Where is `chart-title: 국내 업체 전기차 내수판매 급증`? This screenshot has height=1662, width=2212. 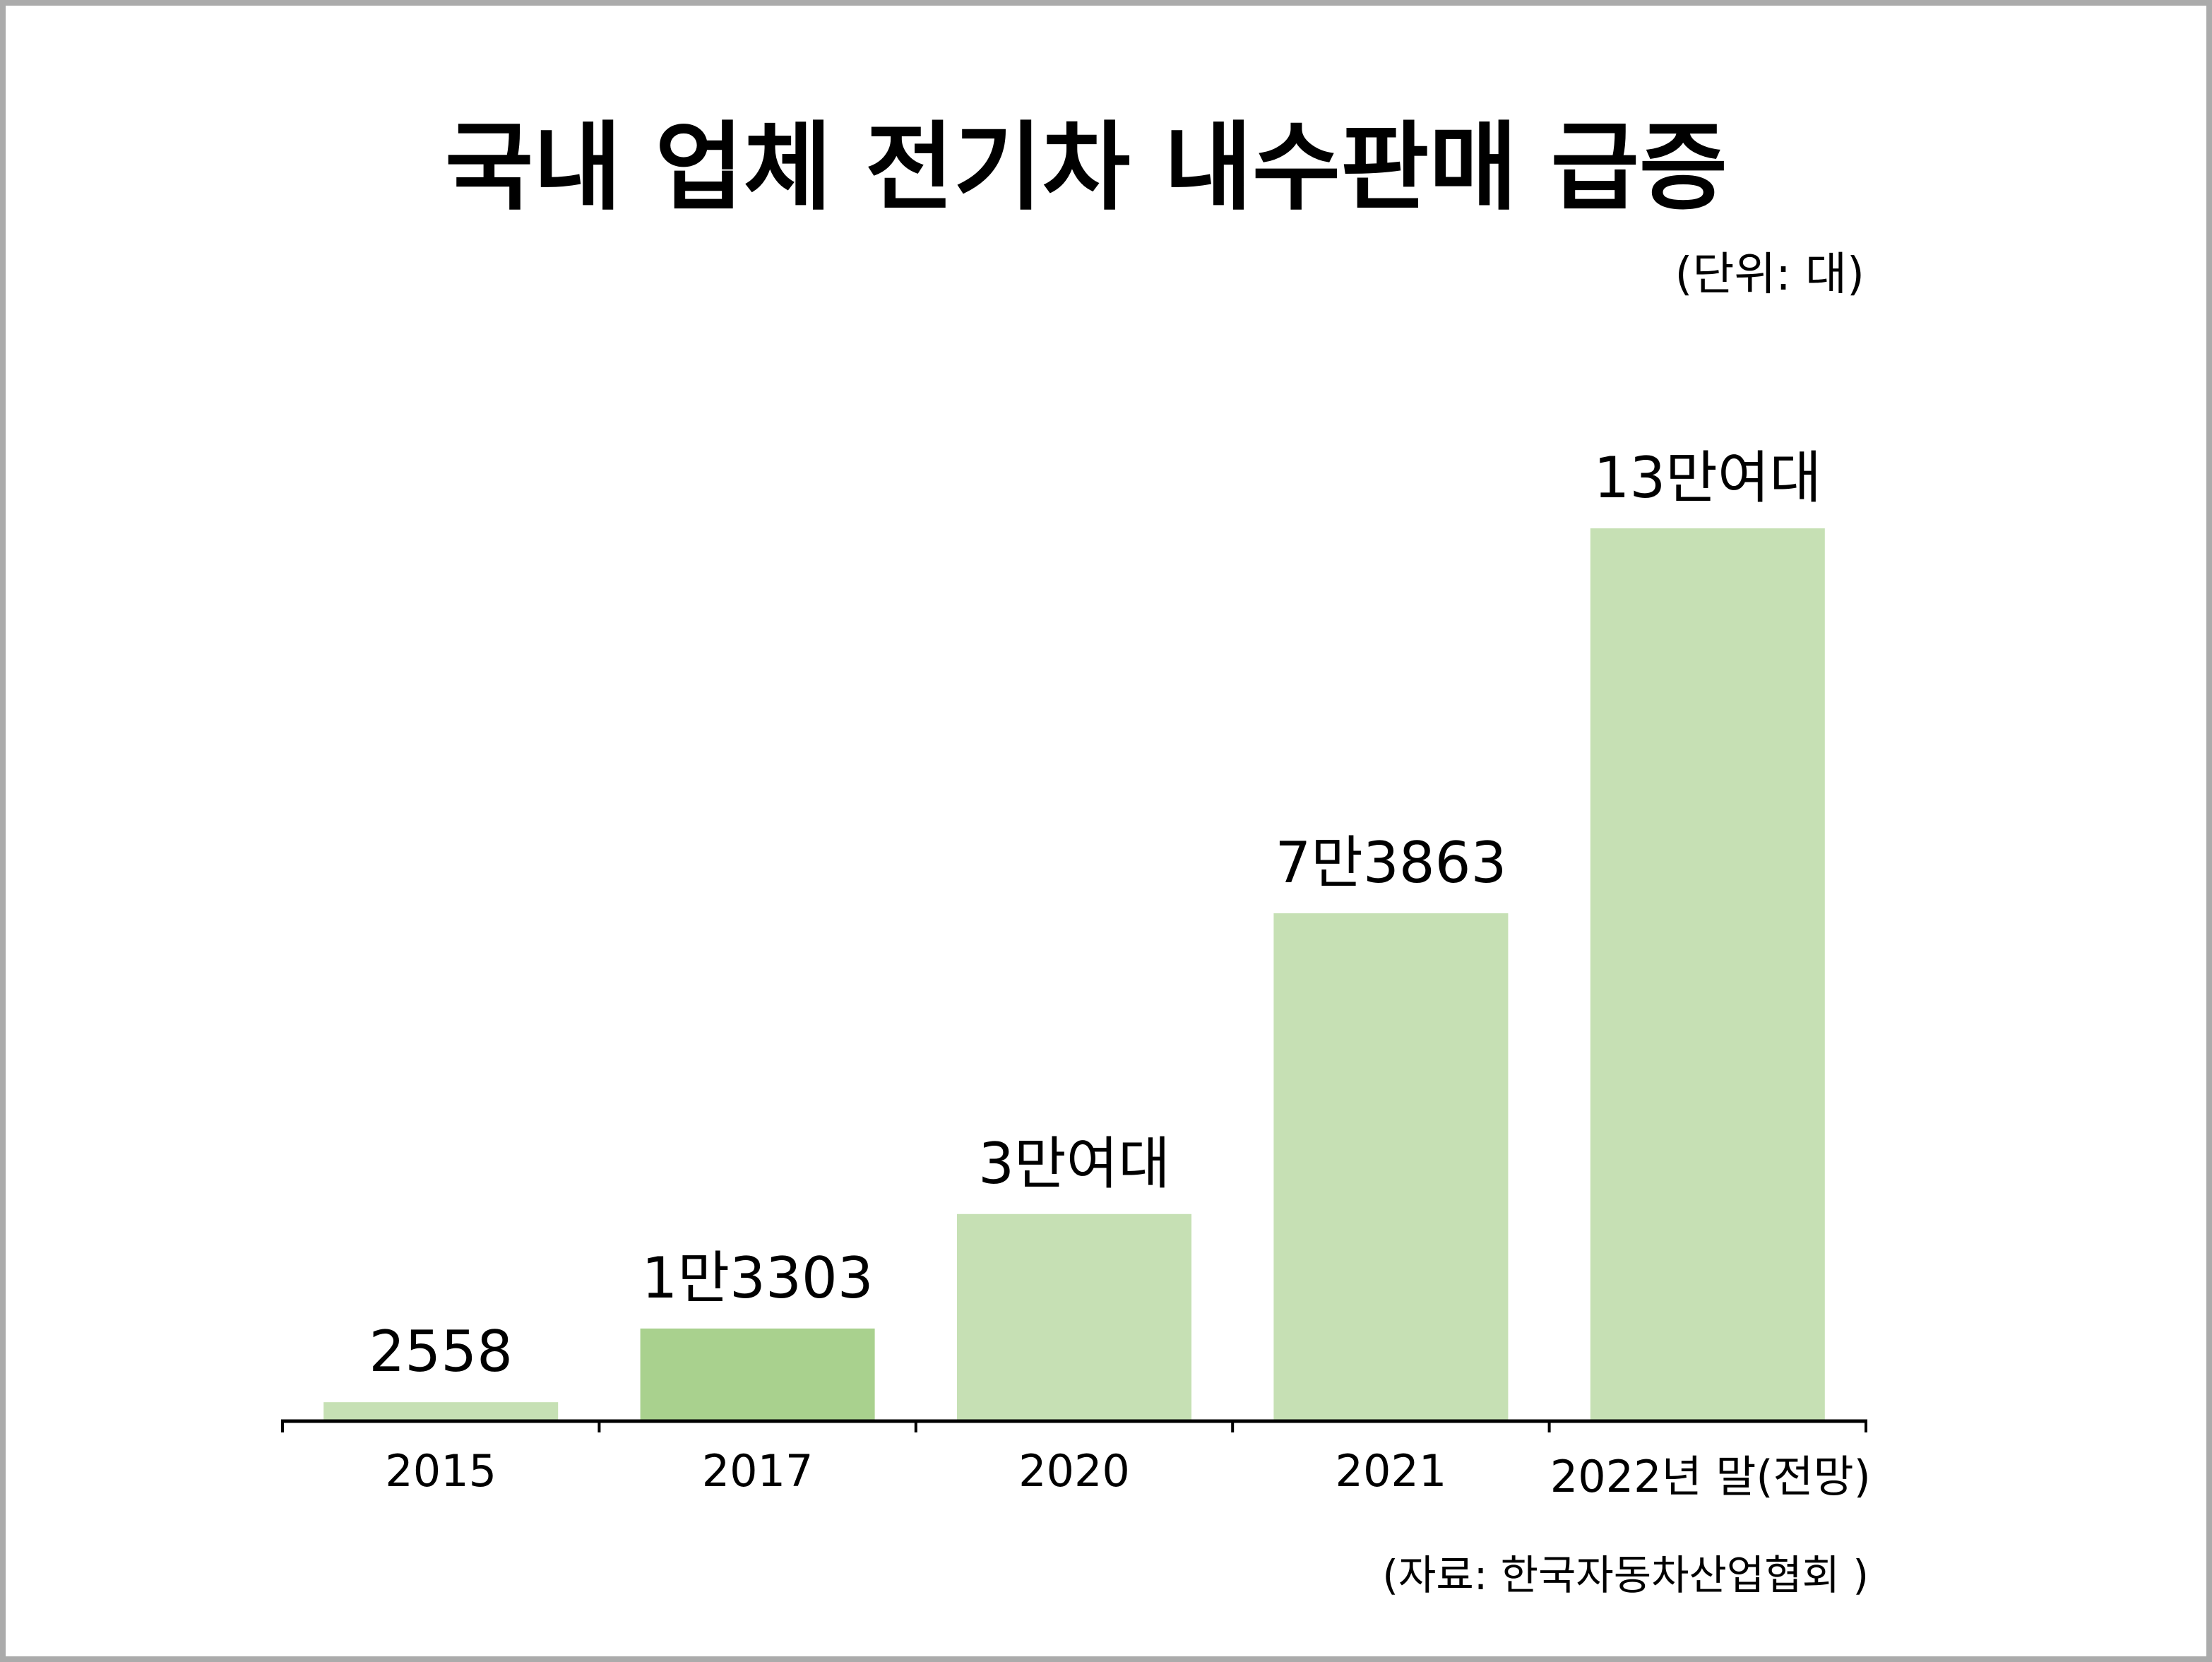
chart-title: 국내 업체 전기차 내수판매 급증 is located at coordinates (1086, 168).